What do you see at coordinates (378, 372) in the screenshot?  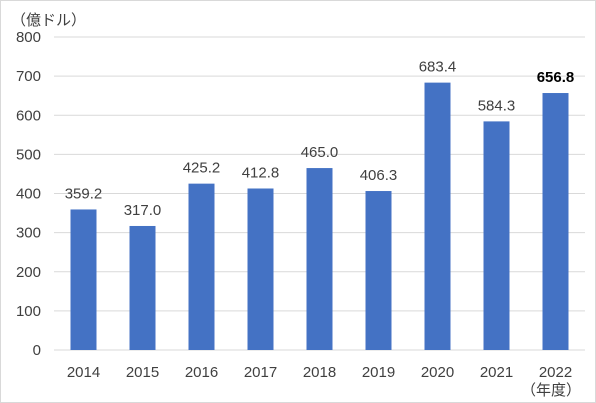 I see `x-tick-label: 2019` at bounding box center [378, 372].